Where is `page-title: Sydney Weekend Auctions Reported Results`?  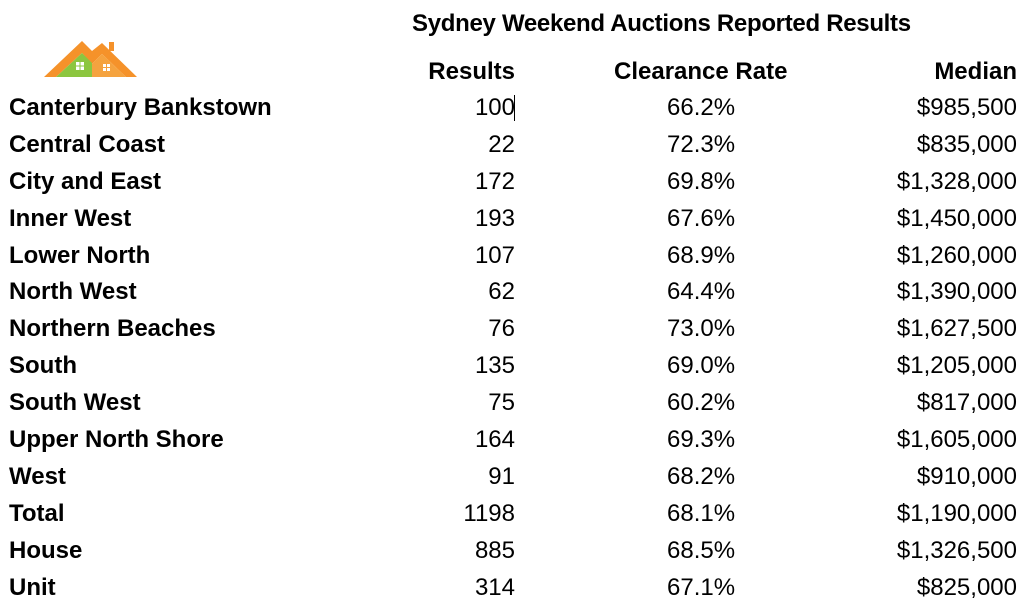 page-title: Sydney Weekend Auctions Reported Results is located at coordinates (661, 23).